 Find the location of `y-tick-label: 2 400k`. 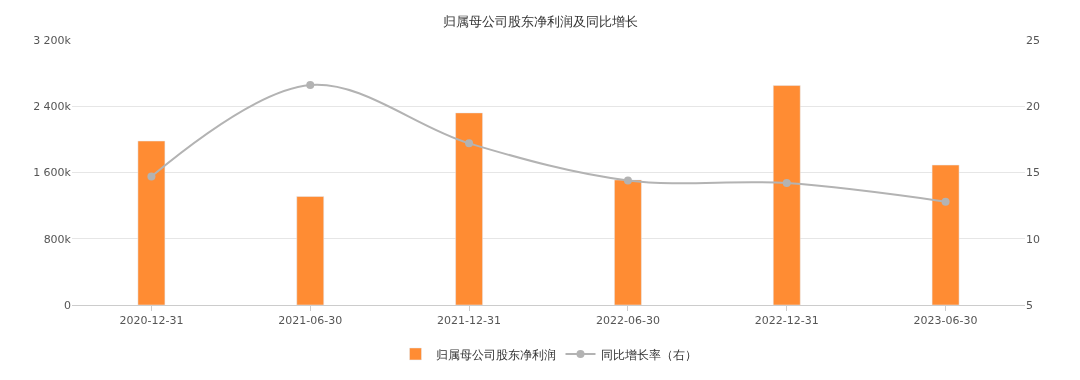

y-tick-label: 2 400k is located at coordinates (52, 107).